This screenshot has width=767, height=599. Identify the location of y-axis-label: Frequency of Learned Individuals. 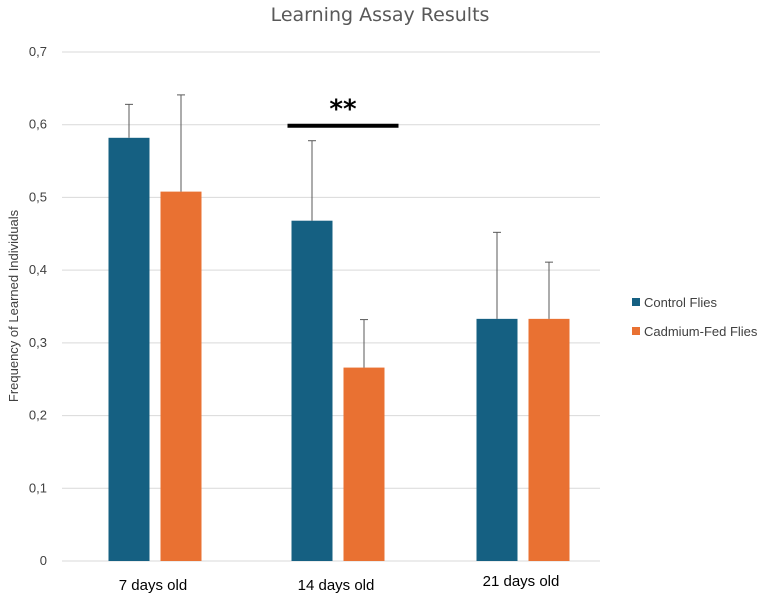
(13, 305).